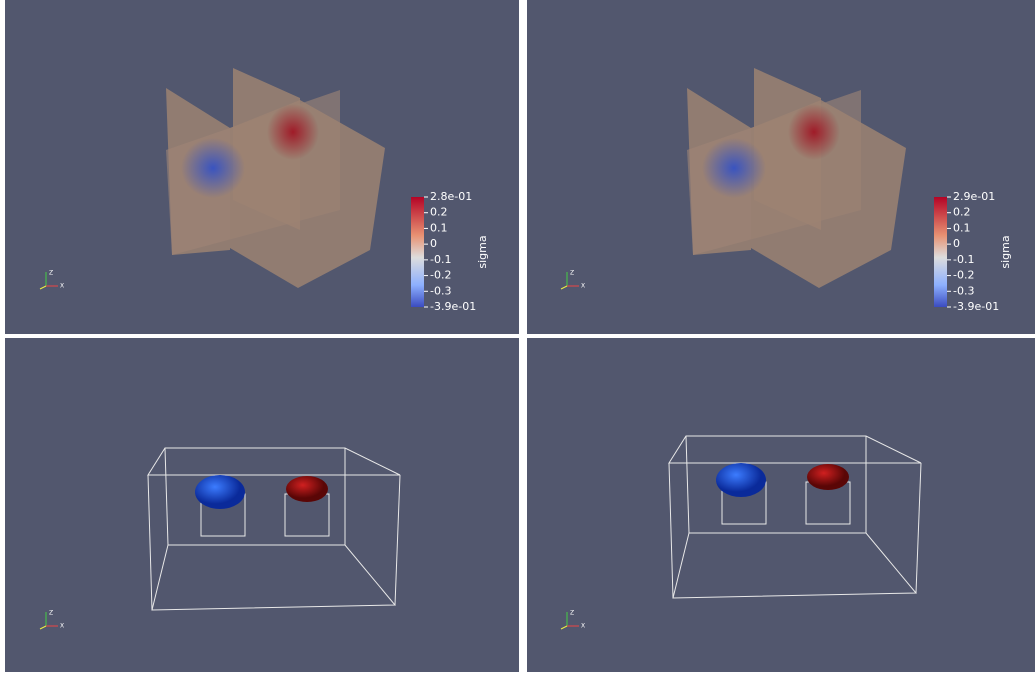  What do you see at coordinates (974, 196) in the screenshot?
I see `colorbar-label: 2.9e-01` at bounding box center [974, 196].